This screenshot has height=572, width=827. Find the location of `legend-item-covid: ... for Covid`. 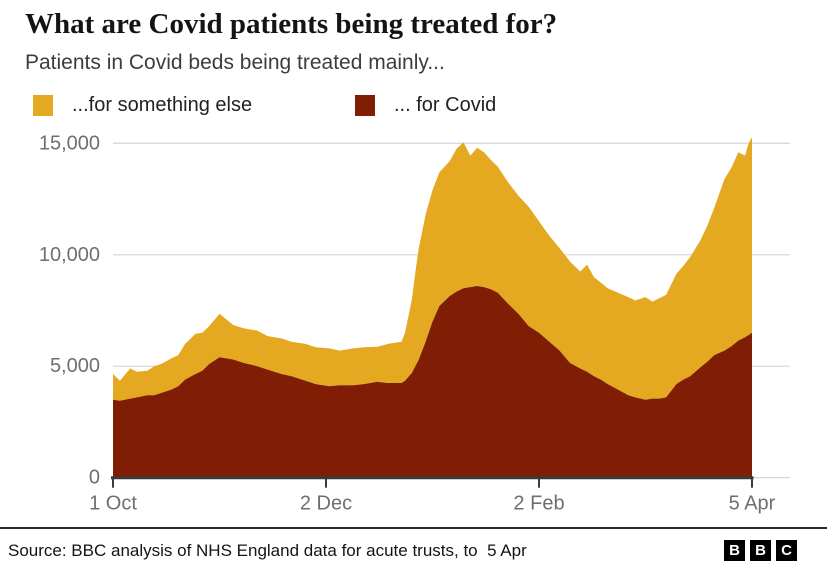

legend-item-covid: ... for Covid is located at coordinates (425, 105).